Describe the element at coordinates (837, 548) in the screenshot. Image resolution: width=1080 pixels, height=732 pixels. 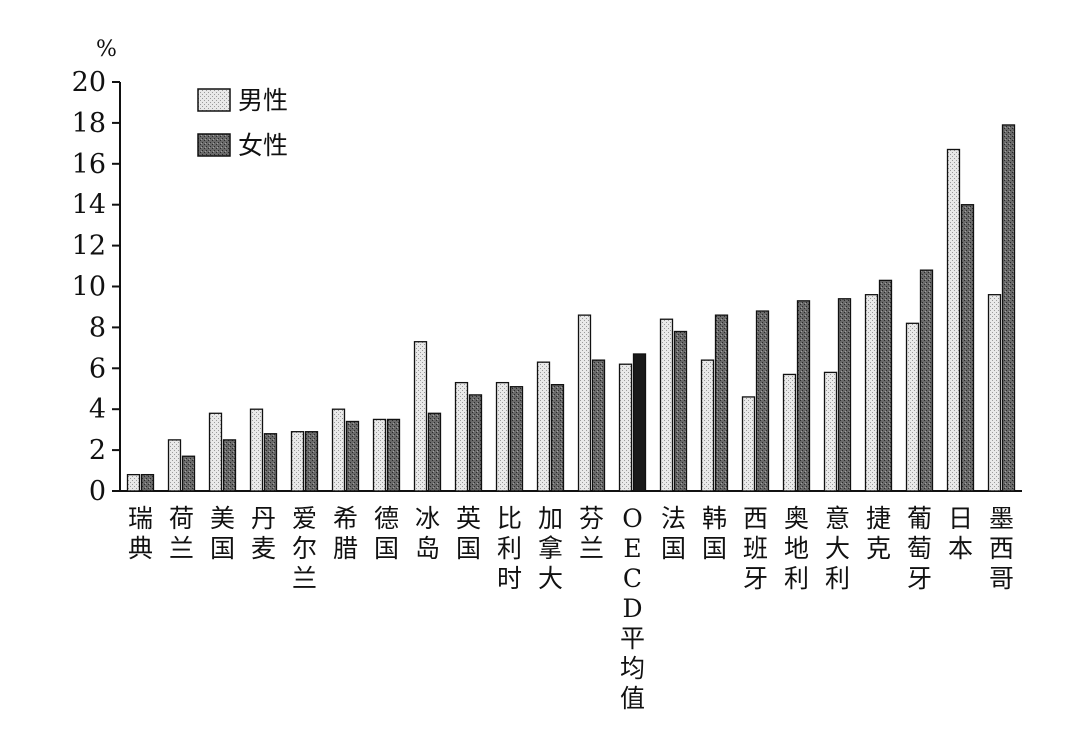
I see `x-category-label: 意大利` at that location.